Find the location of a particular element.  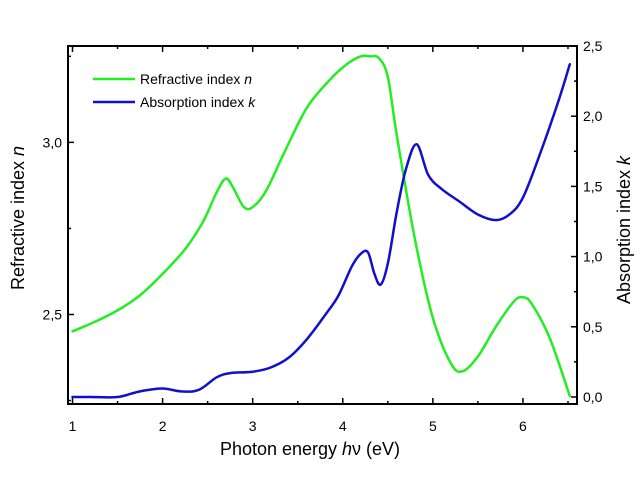

y-axis-right-title: Absorption index k is located at coordinates (624, 229).